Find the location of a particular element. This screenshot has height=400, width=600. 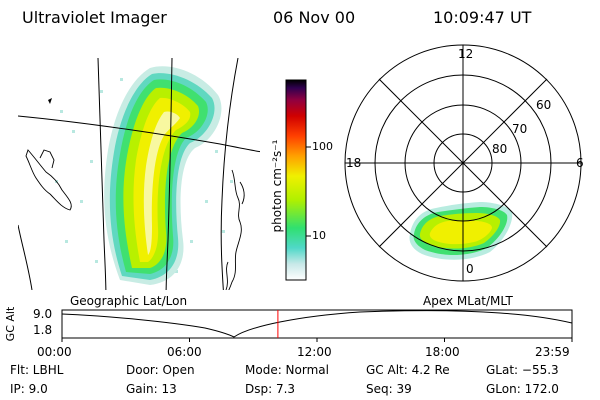

info-glon: GLon: 172.0 is located at coordinates (522, 389).